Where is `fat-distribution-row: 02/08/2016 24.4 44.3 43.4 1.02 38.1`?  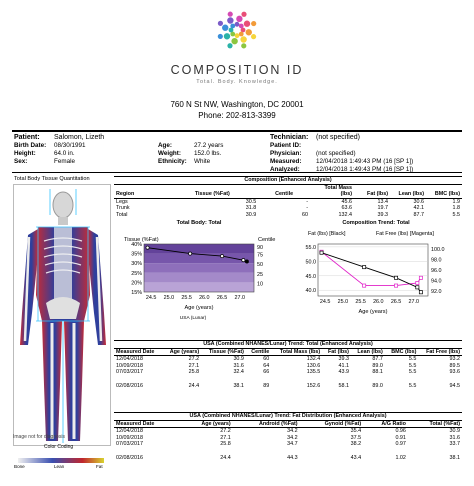
fat-distribution-row: 02/08/2016 24.4 44.3 43.4 1.02 38.1 is located at coordinates (288, 458).